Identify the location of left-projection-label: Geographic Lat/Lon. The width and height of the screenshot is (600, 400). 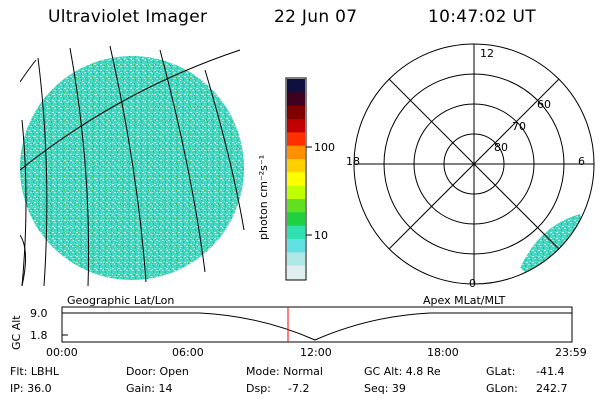
(121, 300).